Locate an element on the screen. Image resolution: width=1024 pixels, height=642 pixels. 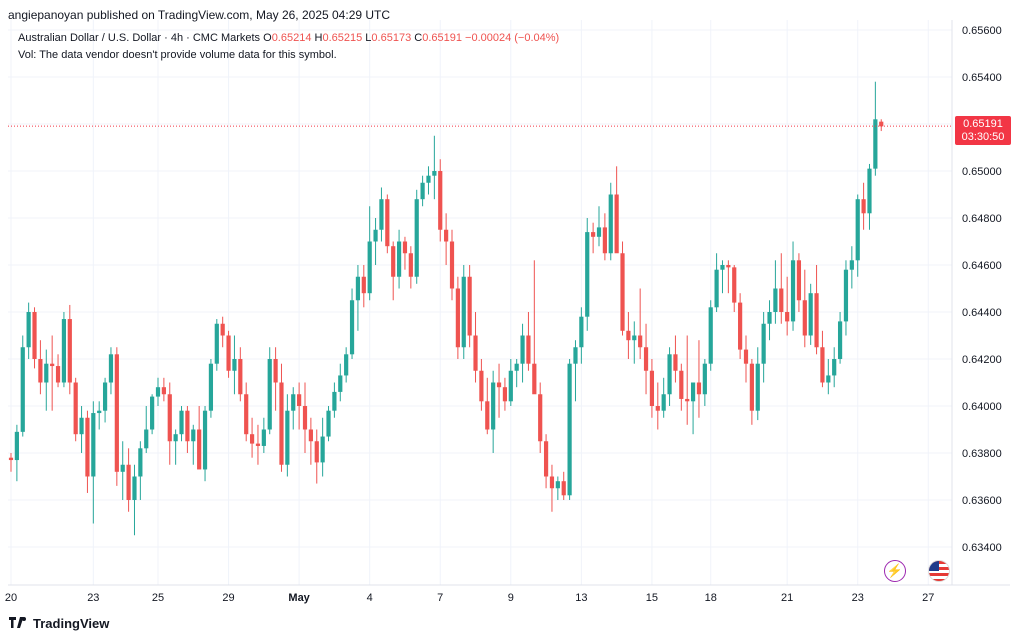
us-flag-icon is located at coordinates (939, 571).